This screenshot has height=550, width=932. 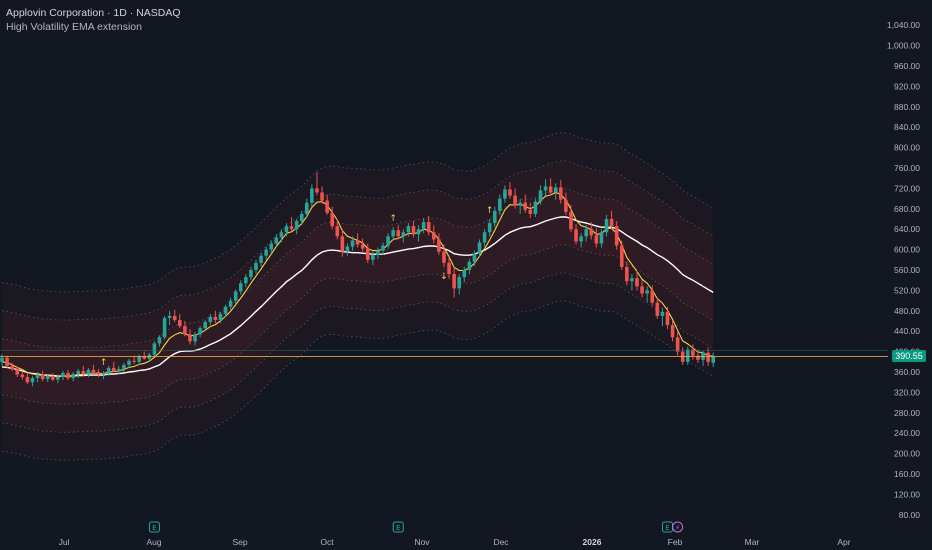 What do you see at coordinates (907, 188) in the screenshot?
I see `price-tick-label: 720.00` at bounding box center [907, 188].